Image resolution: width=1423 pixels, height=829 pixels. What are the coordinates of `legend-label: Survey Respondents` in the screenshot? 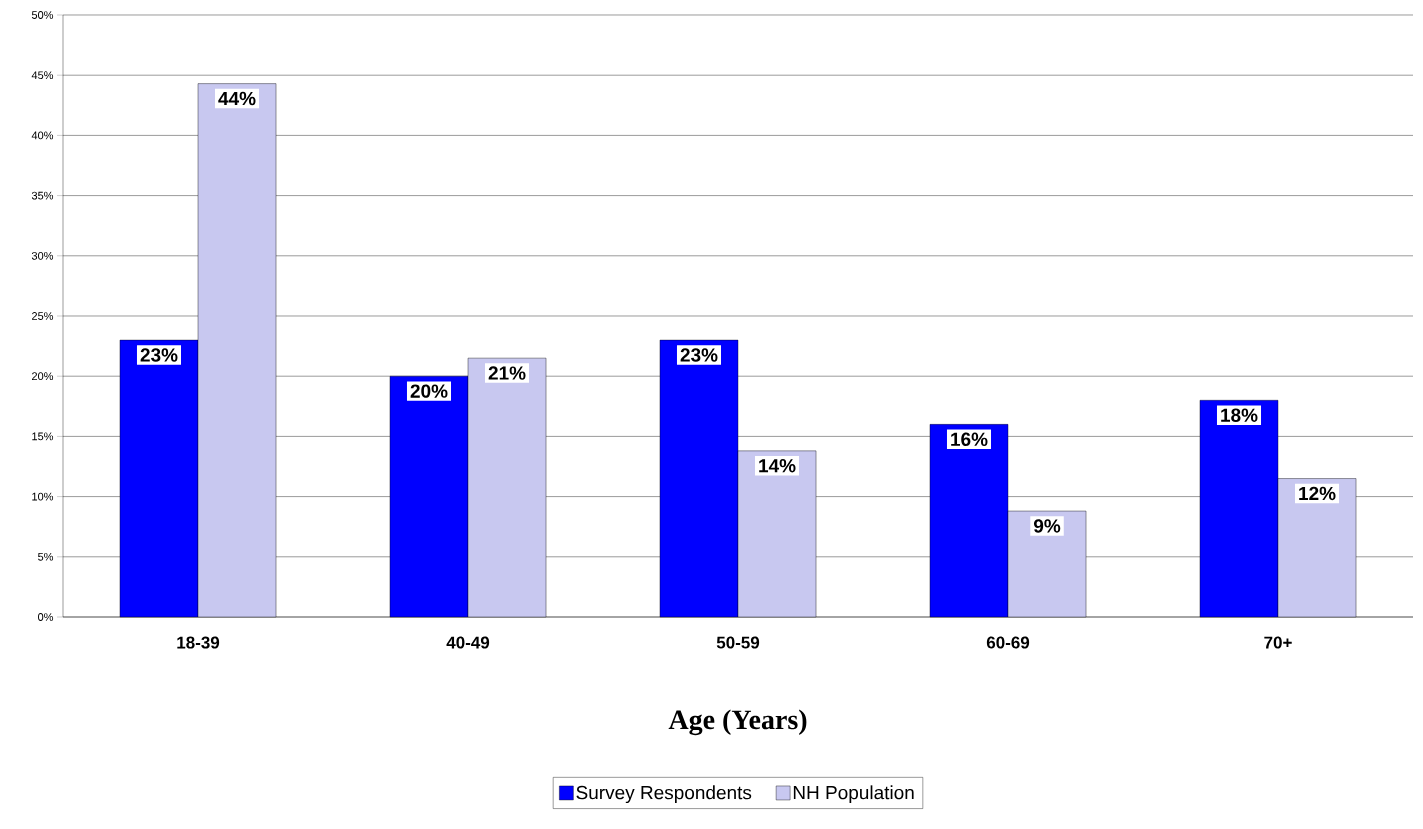 It's located at (664, 794).